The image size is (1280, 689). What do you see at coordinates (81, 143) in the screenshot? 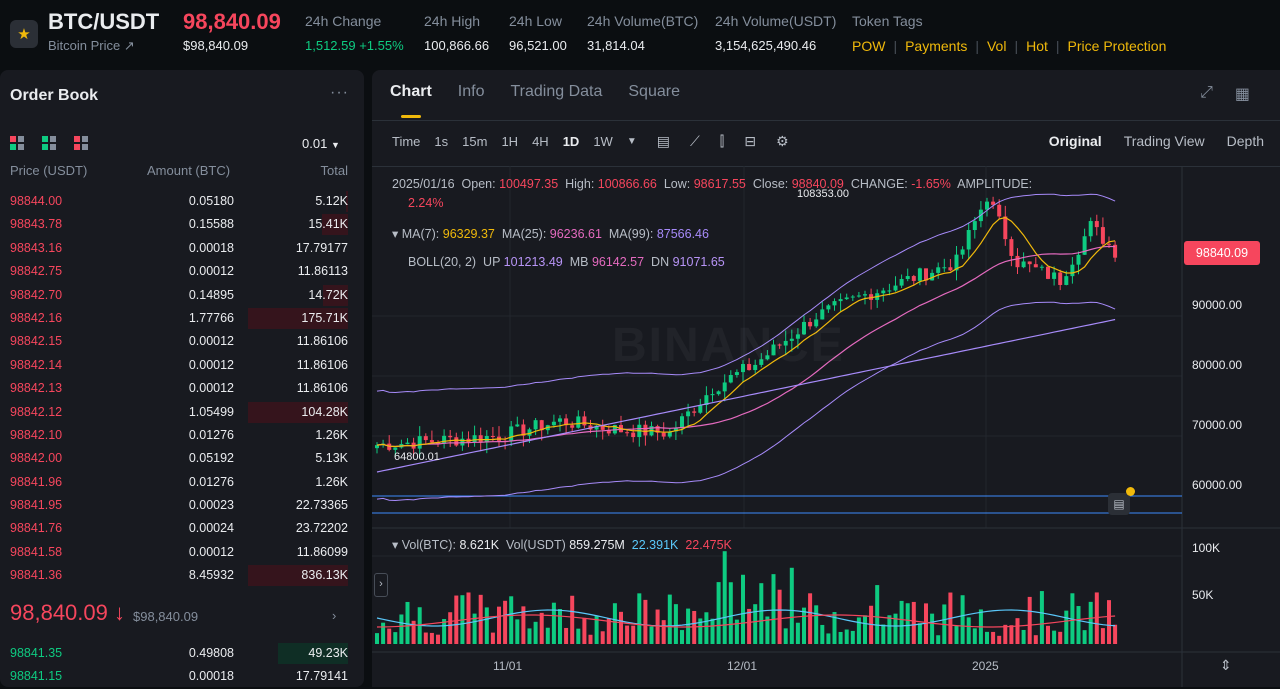
I see `view-asks-icon` at bounding box center [81, 143].